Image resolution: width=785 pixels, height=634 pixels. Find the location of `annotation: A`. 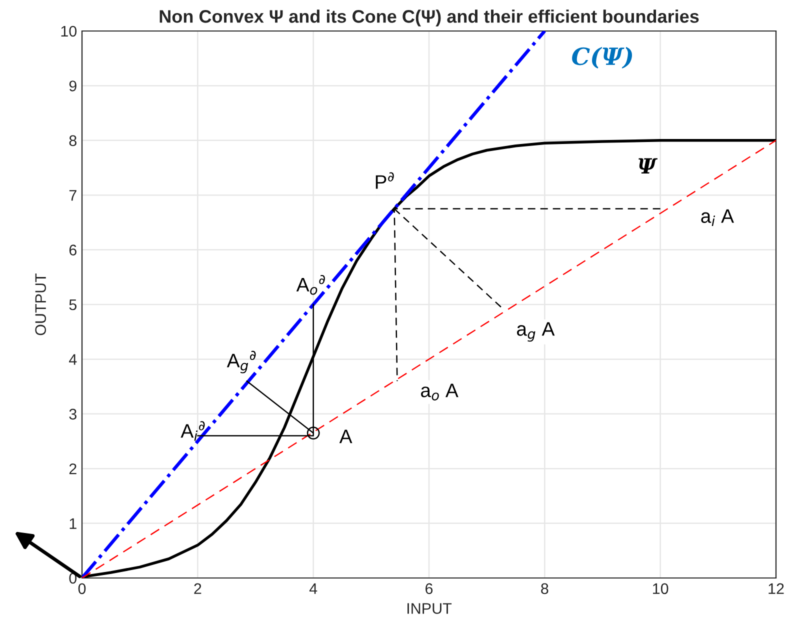

annotation: A is located at coordinates (345, 437).